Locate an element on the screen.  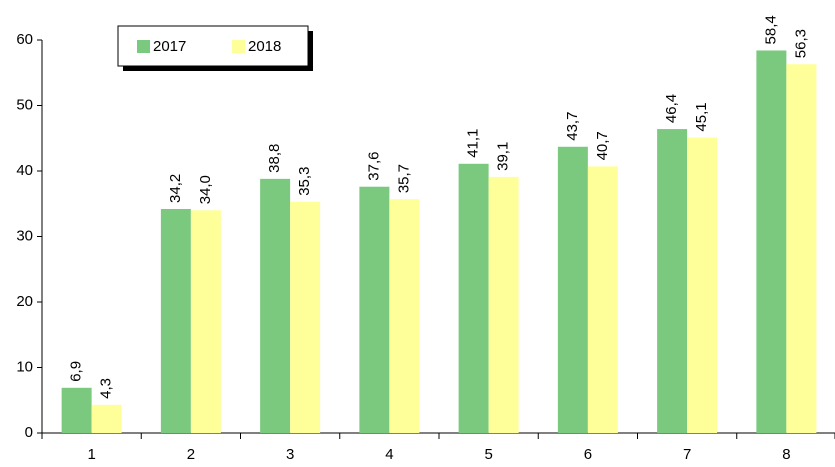
data-label: 40,7 is located at coordinates (602, 145).